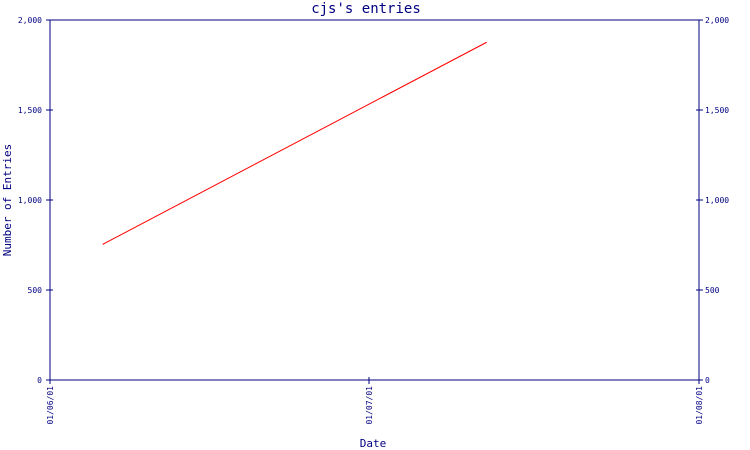 The height and width of the screenshot is (450, 750). What do you see at coordinates (369, 405) in the screenshot?
I see `x-tick-label: 01/07/01` at bounding box center [369, 405].